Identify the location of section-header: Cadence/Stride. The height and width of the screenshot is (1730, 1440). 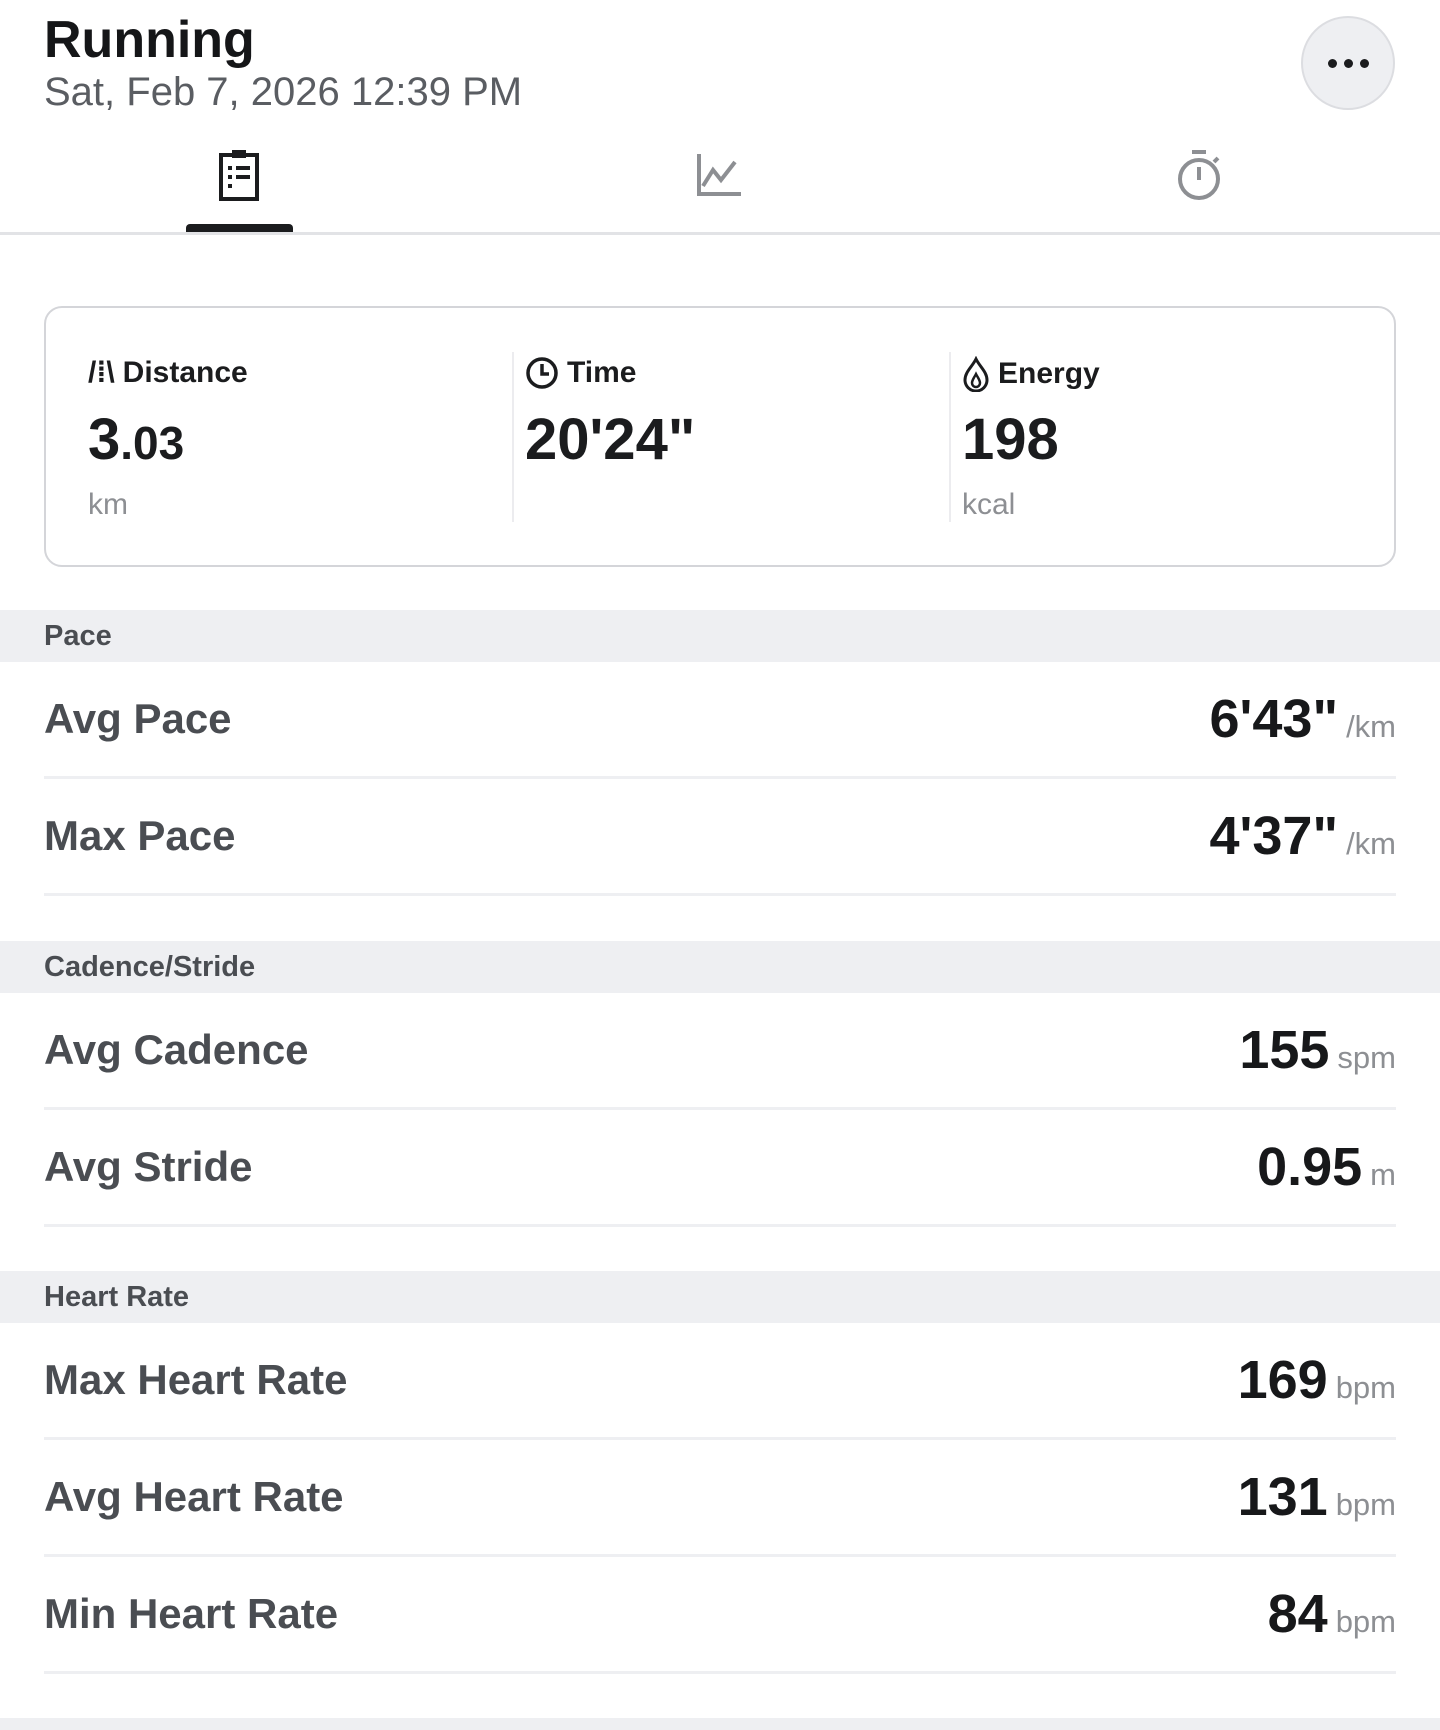
(720, 967).